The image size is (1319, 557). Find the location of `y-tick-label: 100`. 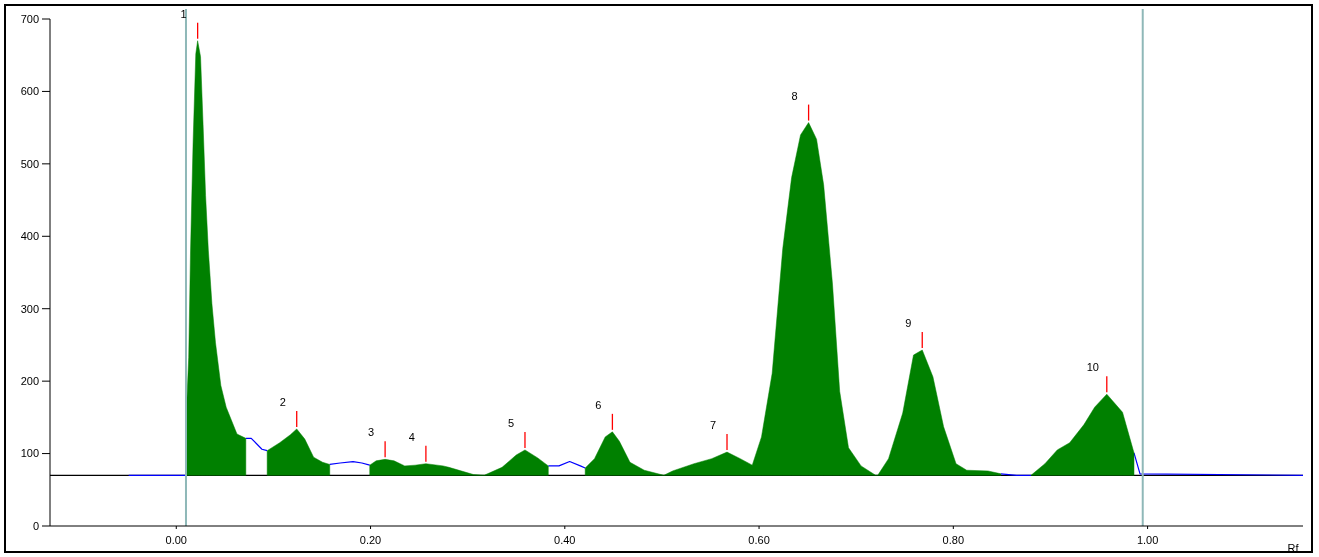

y-tick-label: 100 is located at coordinates (29, 453).